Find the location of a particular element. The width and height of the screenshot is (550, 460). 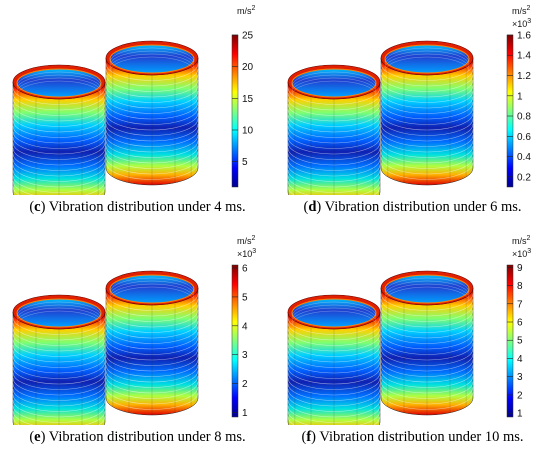

caption-letter: f is located at coordinates (309, 437).